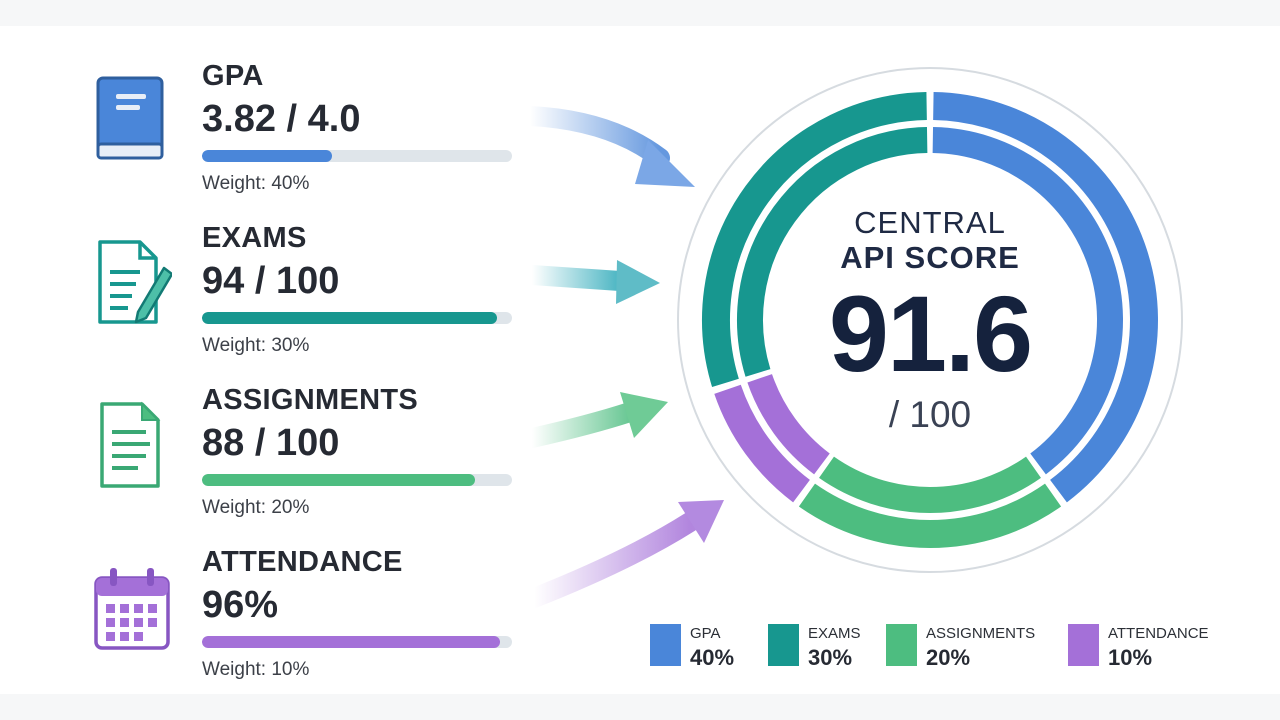  I want to click on metric-weight: Weight: 20%, so click(256, 507).